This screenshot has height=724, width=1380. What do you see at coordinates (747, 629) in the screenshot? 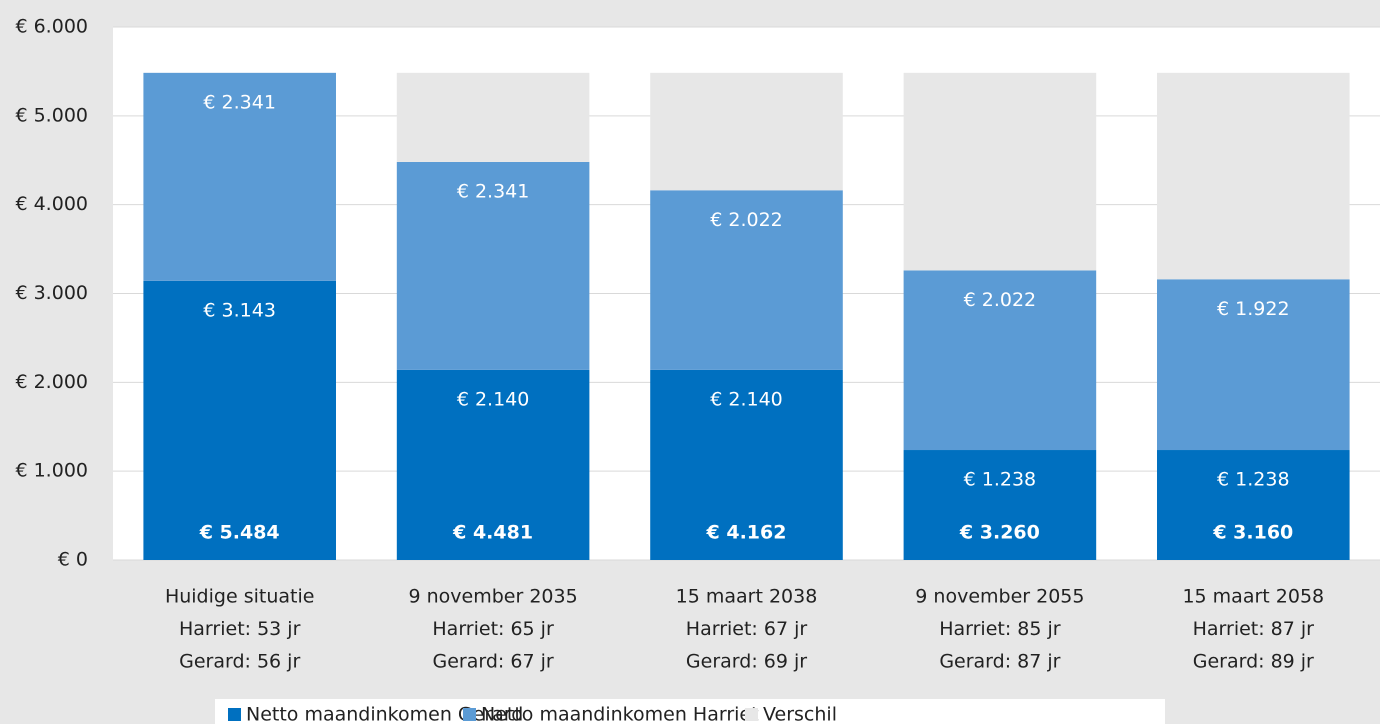
I see `x-tick-label: Harriet: 67 jr` at bounding box center [747, 629].